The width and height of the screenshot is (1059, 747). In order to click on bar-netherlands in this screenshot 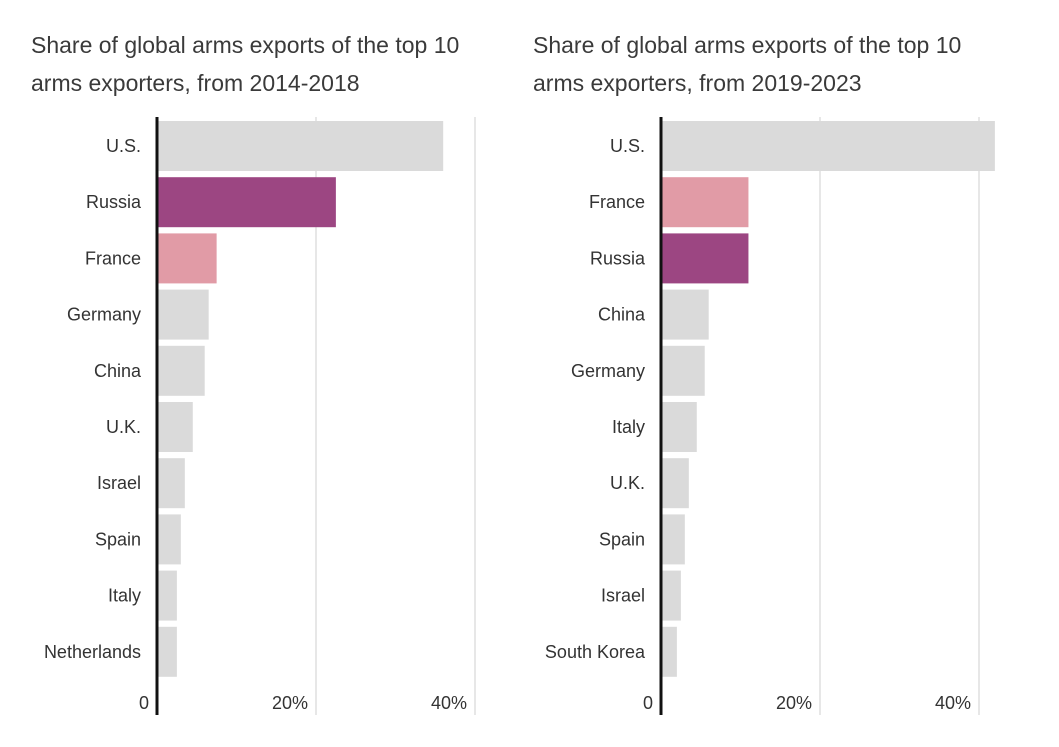, I will do `click(167, 651)`.